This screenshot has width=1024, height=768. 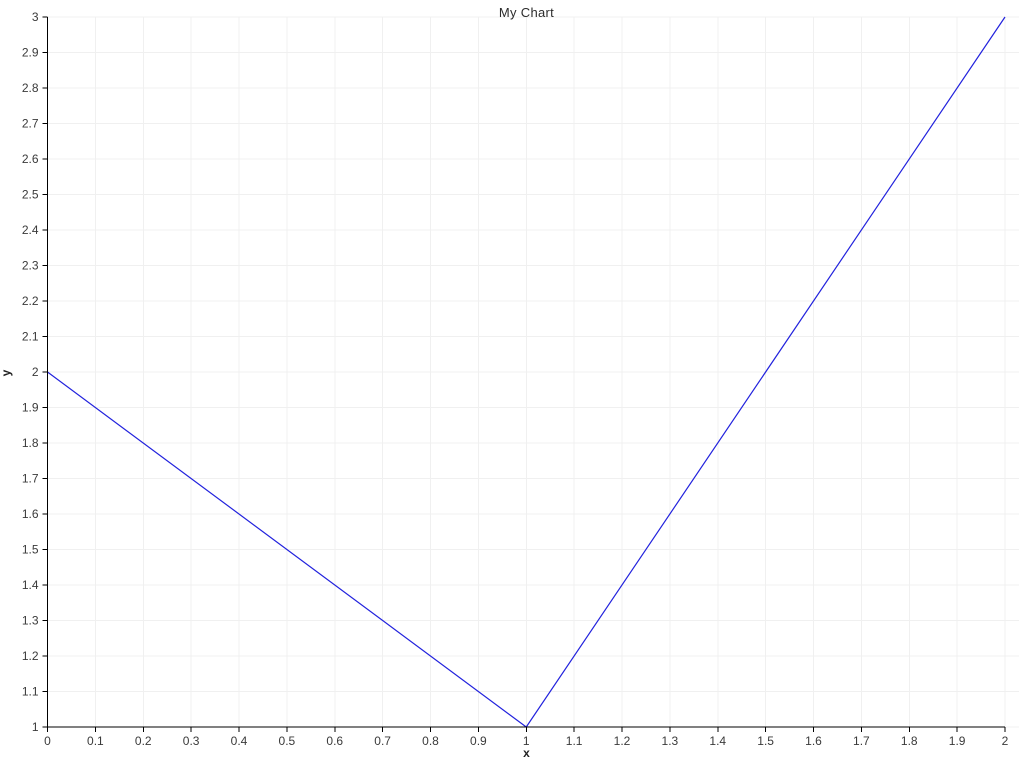 What do you see at coordinates (1005, 741) in the screenshot?
I see `x-tick-label: 2` at bounding box center [1005, 741].